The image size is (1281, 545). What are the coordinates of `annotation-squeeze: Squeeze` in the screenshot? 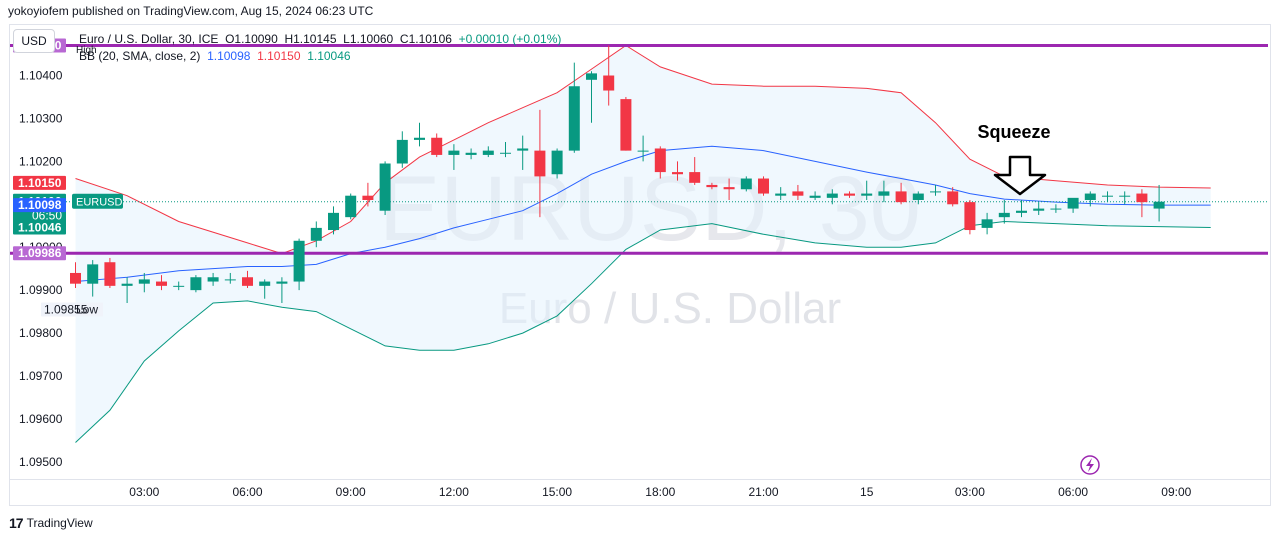 It's located at (1013, 132).